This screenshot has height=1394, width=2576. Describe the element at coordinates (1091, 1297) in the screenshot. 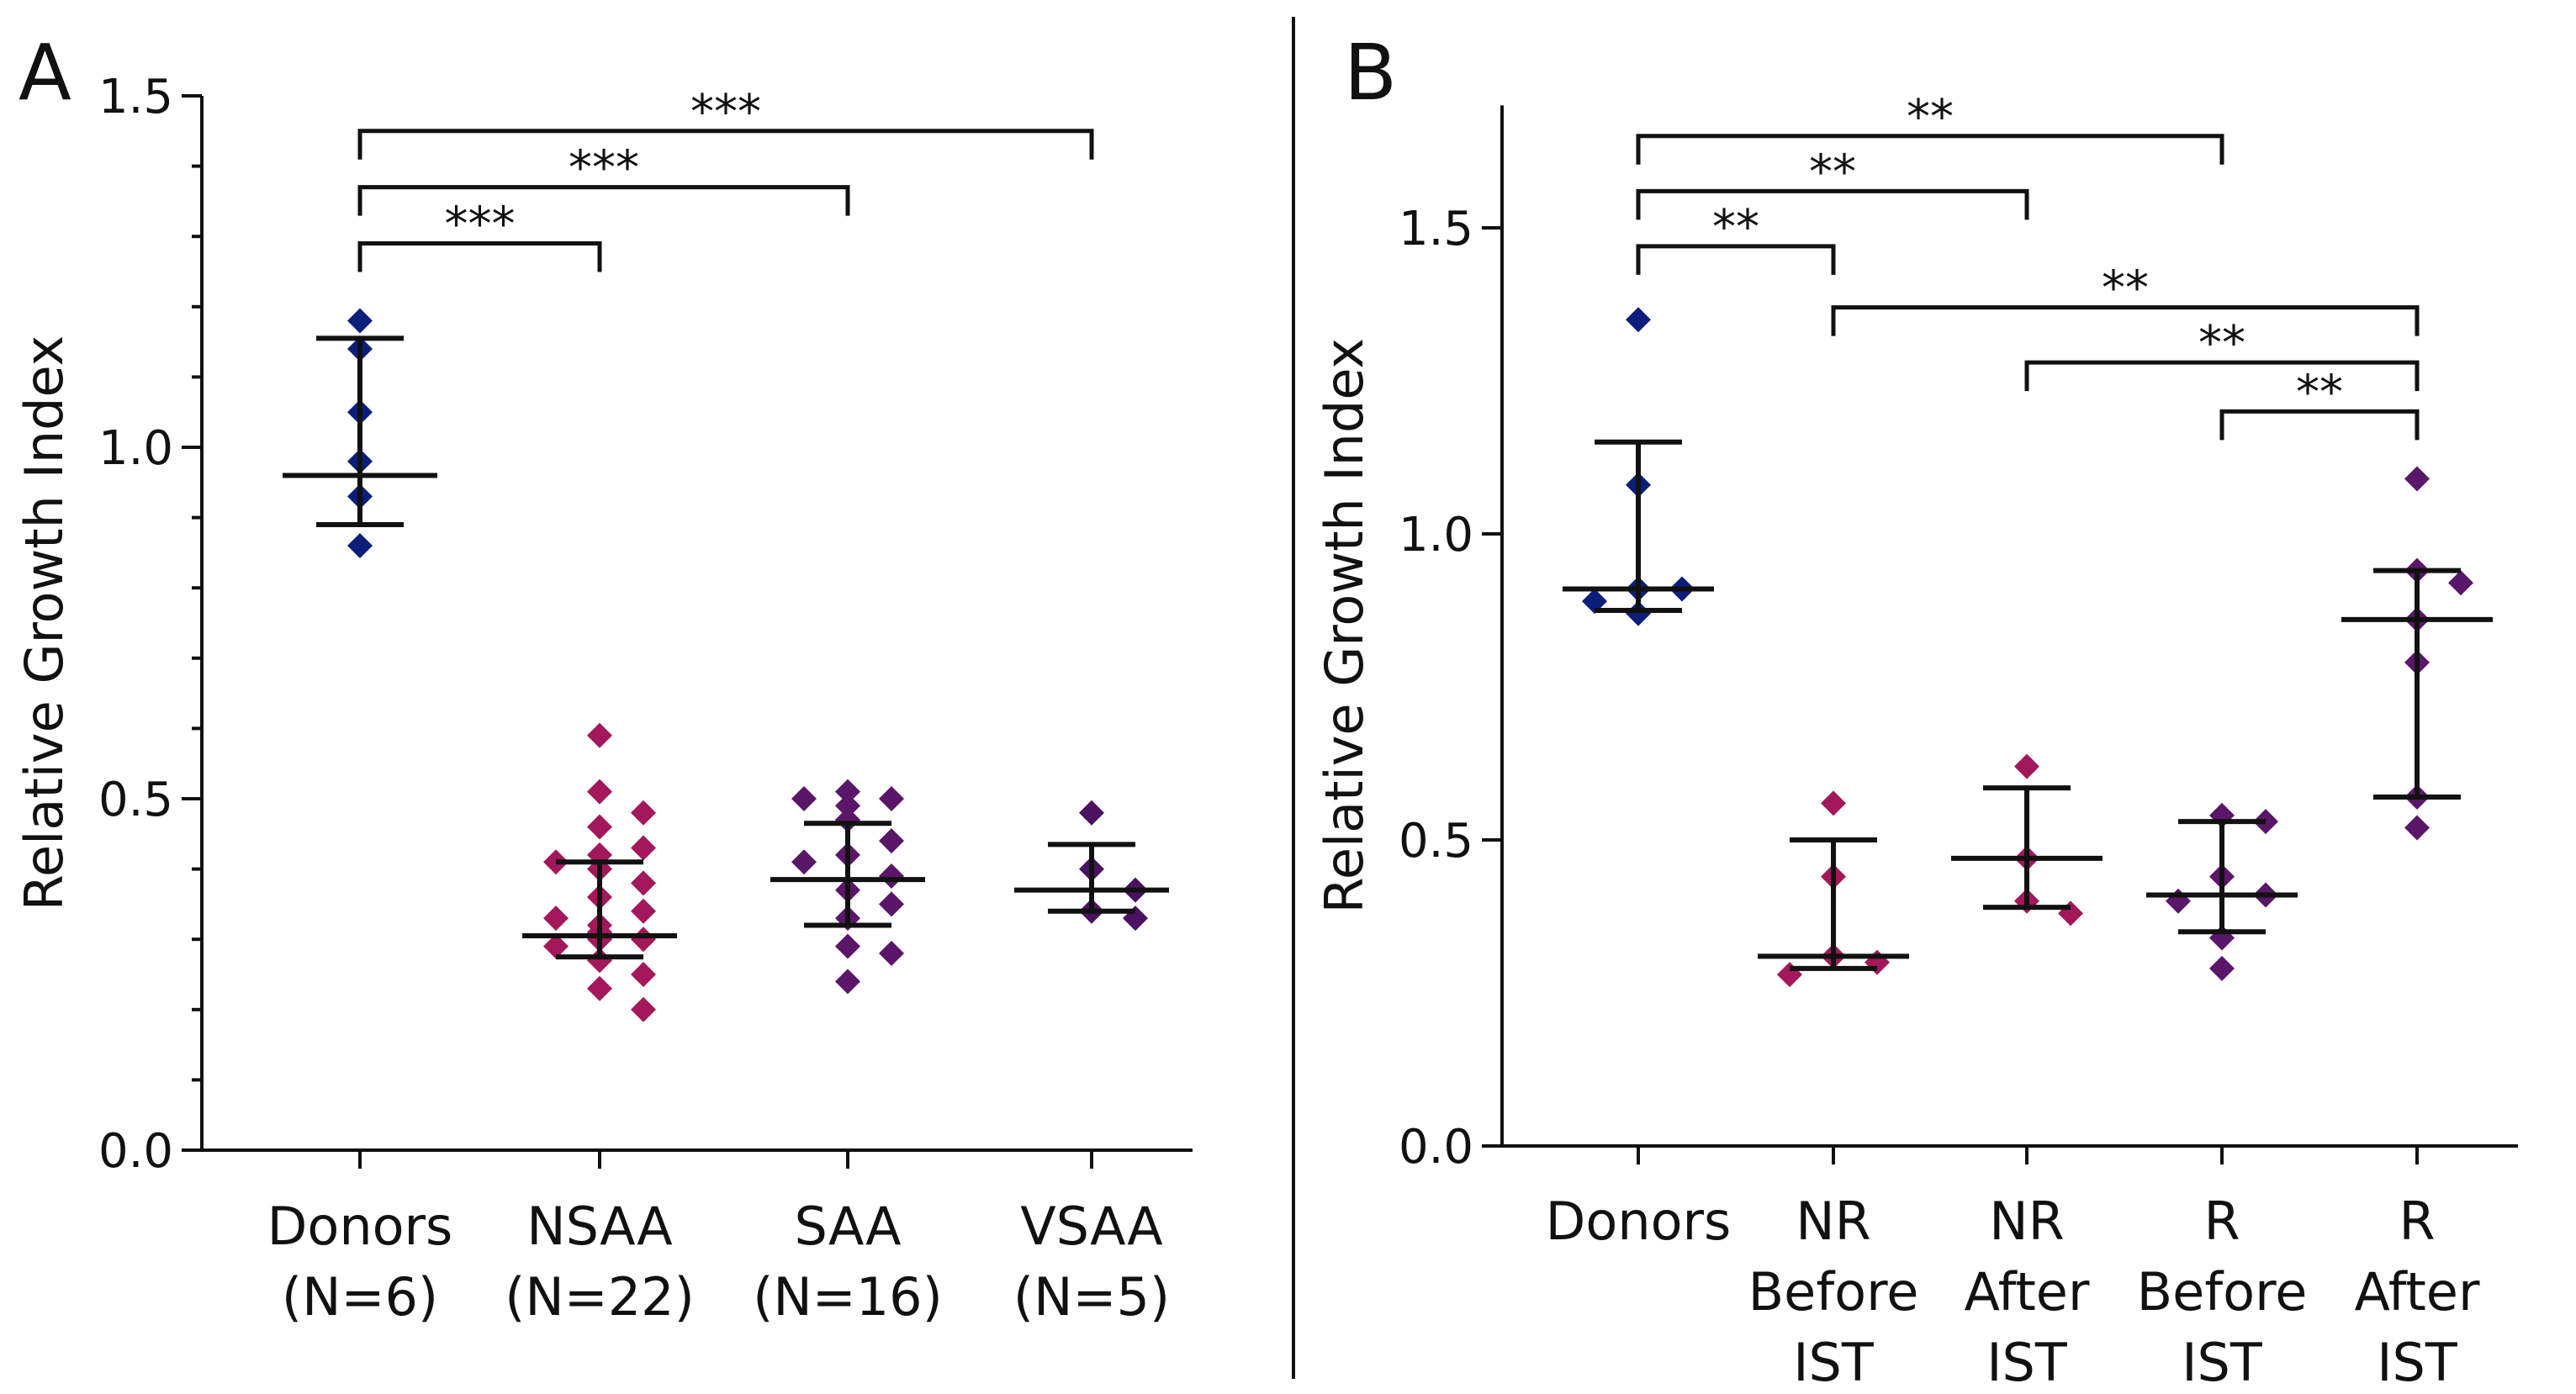

I see `x-category-label: (N=5)` at that location.